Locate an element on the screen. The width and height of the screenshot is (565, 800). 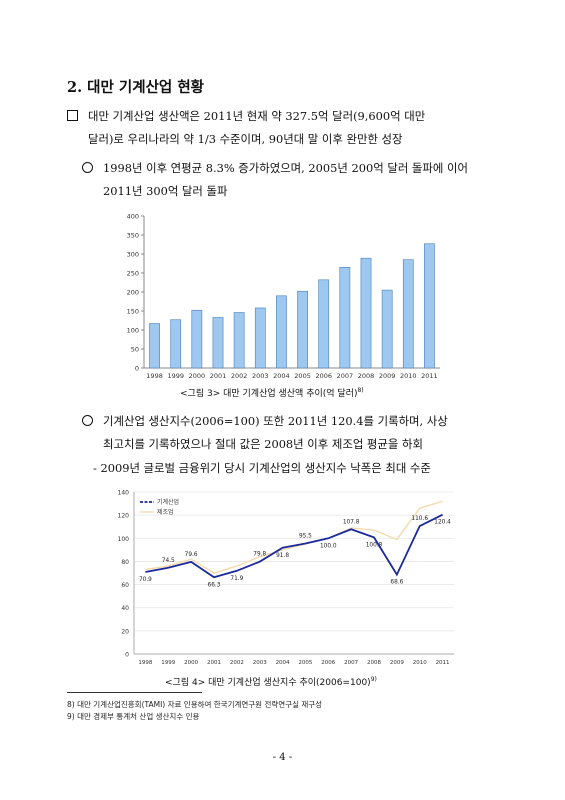
y-tick-label: 150 is located at coordinates (133, 312).